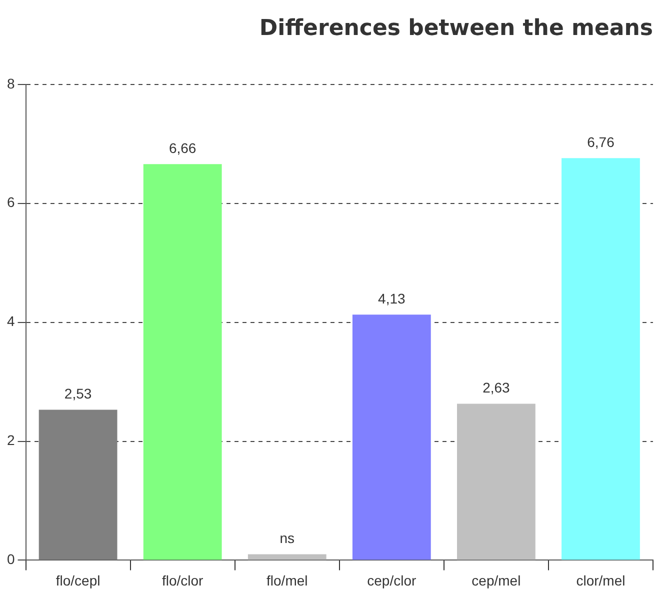  What do you see at coordinates (78, 394) in the screenshot?
I see `data-label: 2,53` at bounding box center [78, 394].